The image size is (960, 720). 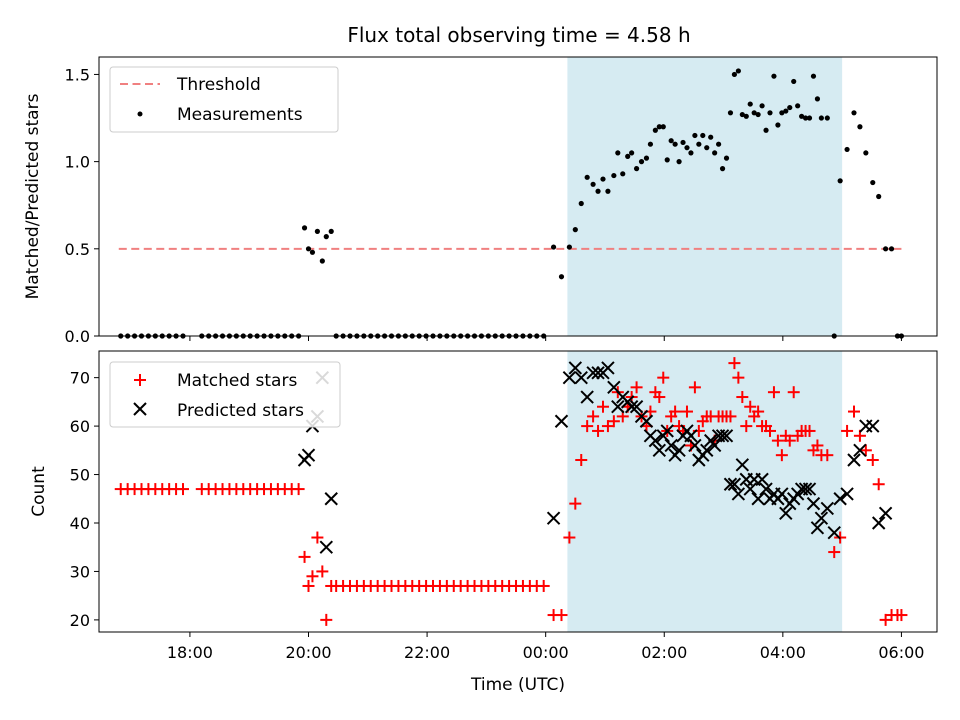 I want to click on top-y-axis-label: Matched/Predicted stars, so click(x=33, y=196).